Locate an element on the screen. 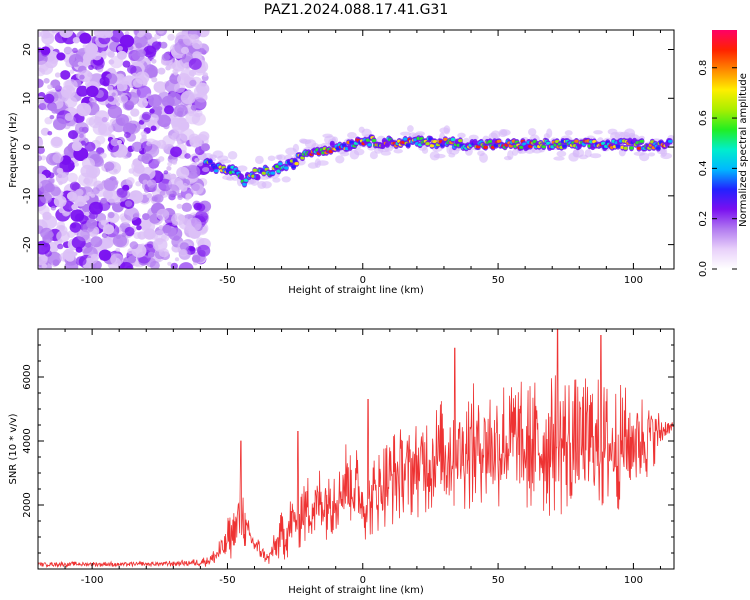 The width and height of the screenshot is (750, 600). y-tick-label: -20 is located at coordinates (27, 244).